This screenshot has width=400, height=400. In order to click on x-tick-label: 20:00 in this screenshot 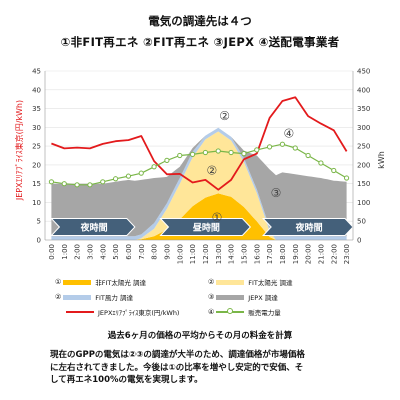, I will do `click(309, 254)`.